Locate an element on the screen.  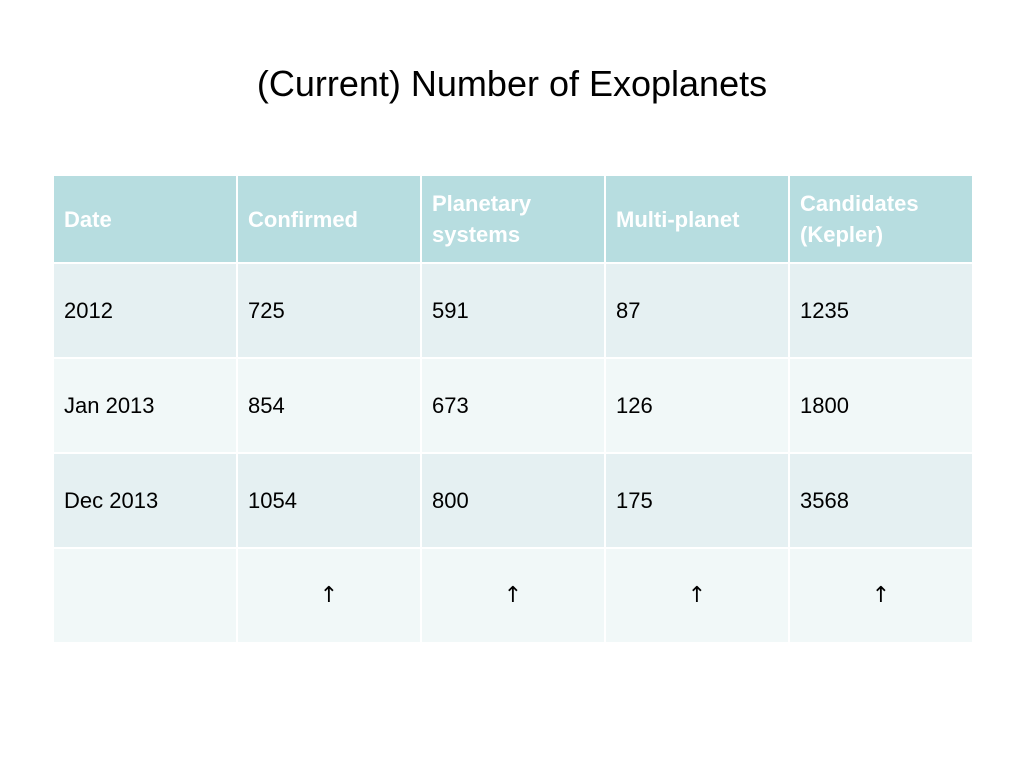
page-title: (Current) Number of Exoplanets is located at coordinates (512, 83).